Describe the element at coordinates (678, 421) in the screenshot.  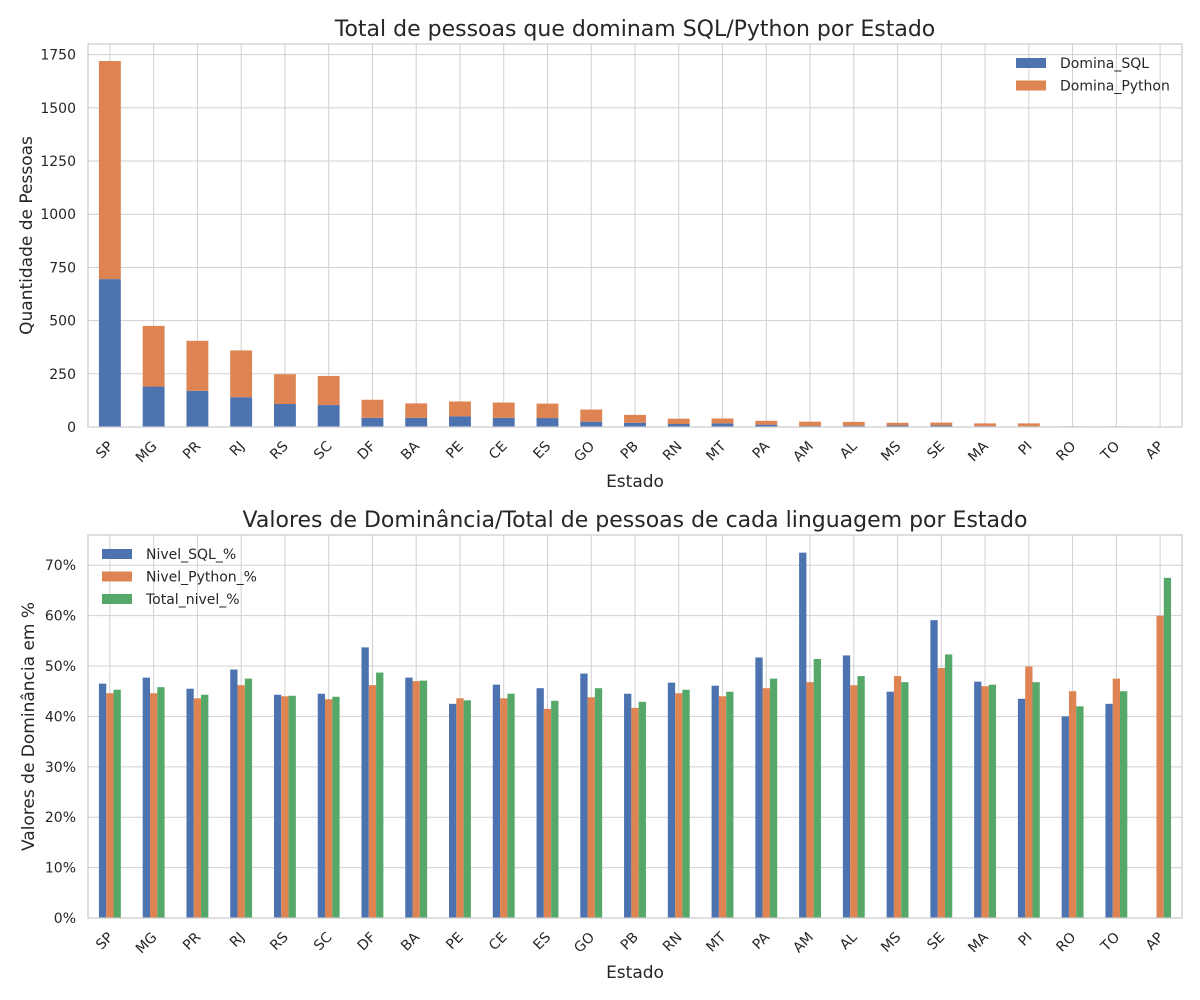
I see `bar-domina-python-rn` at that location.